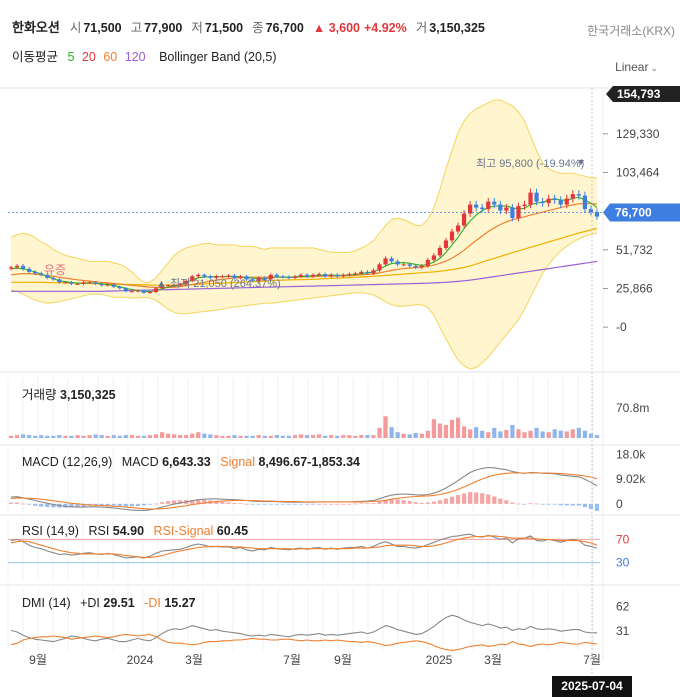 Image resolution: width=680 pixels, height=697 pixels. I want to click on mdi-value: 15.27, so click(180, 603).